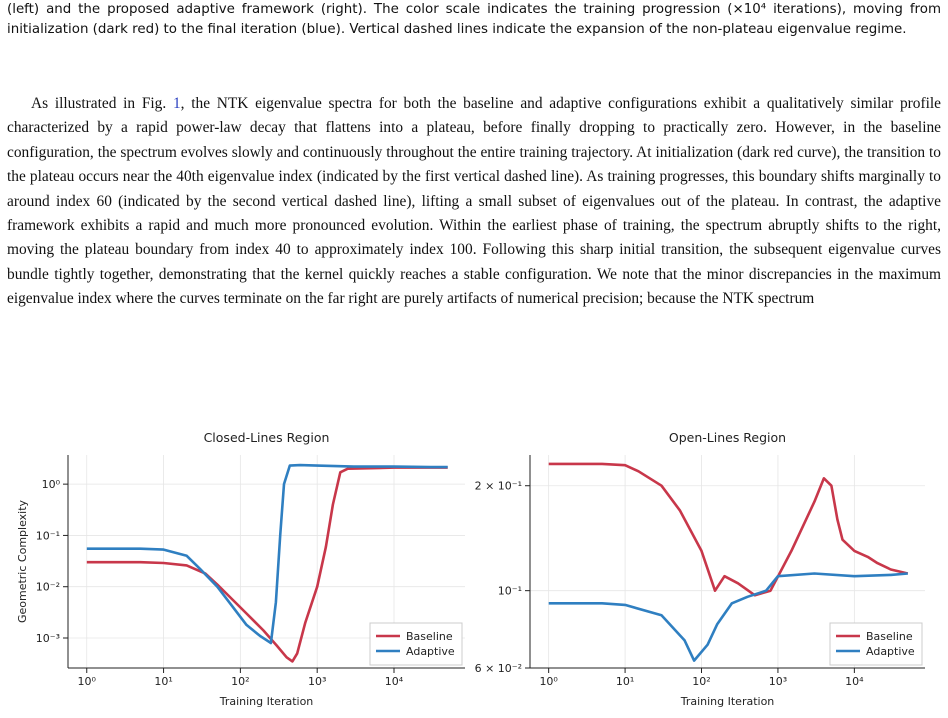 This screenshot has height=718, width=948. I want to click on y-tick-label: 2 × 10⁻¹, so click(498, 486).